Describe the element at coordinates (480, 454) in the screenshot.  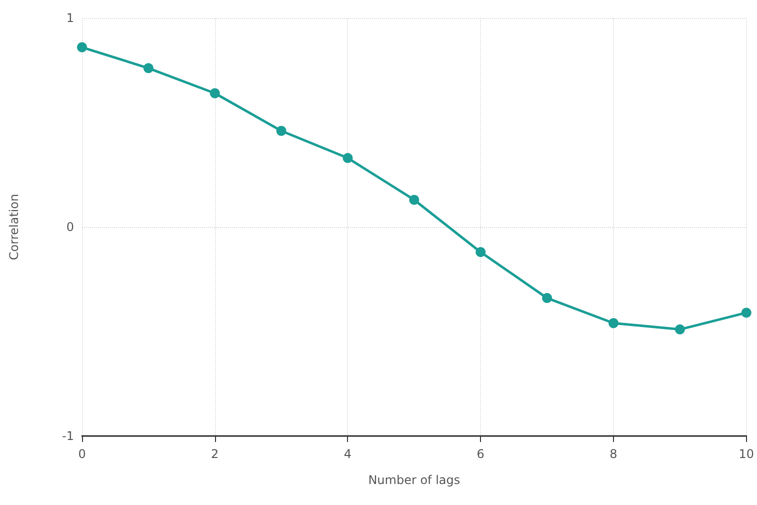
I see `x-tick-label: 6` at that location.